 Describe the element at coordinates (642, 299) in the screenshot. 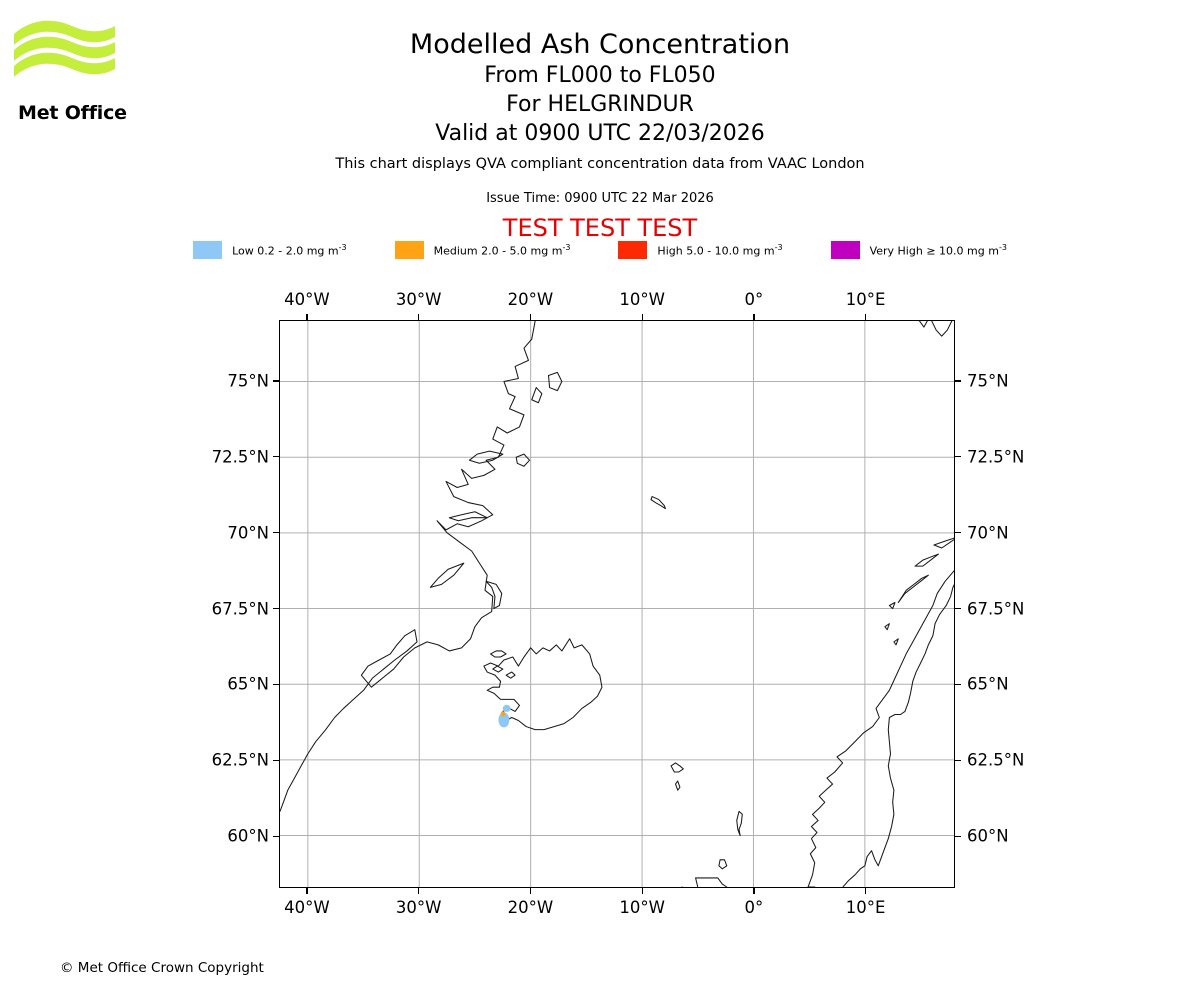

I see `lon-tick-top-10°W: 10°W` at that location.